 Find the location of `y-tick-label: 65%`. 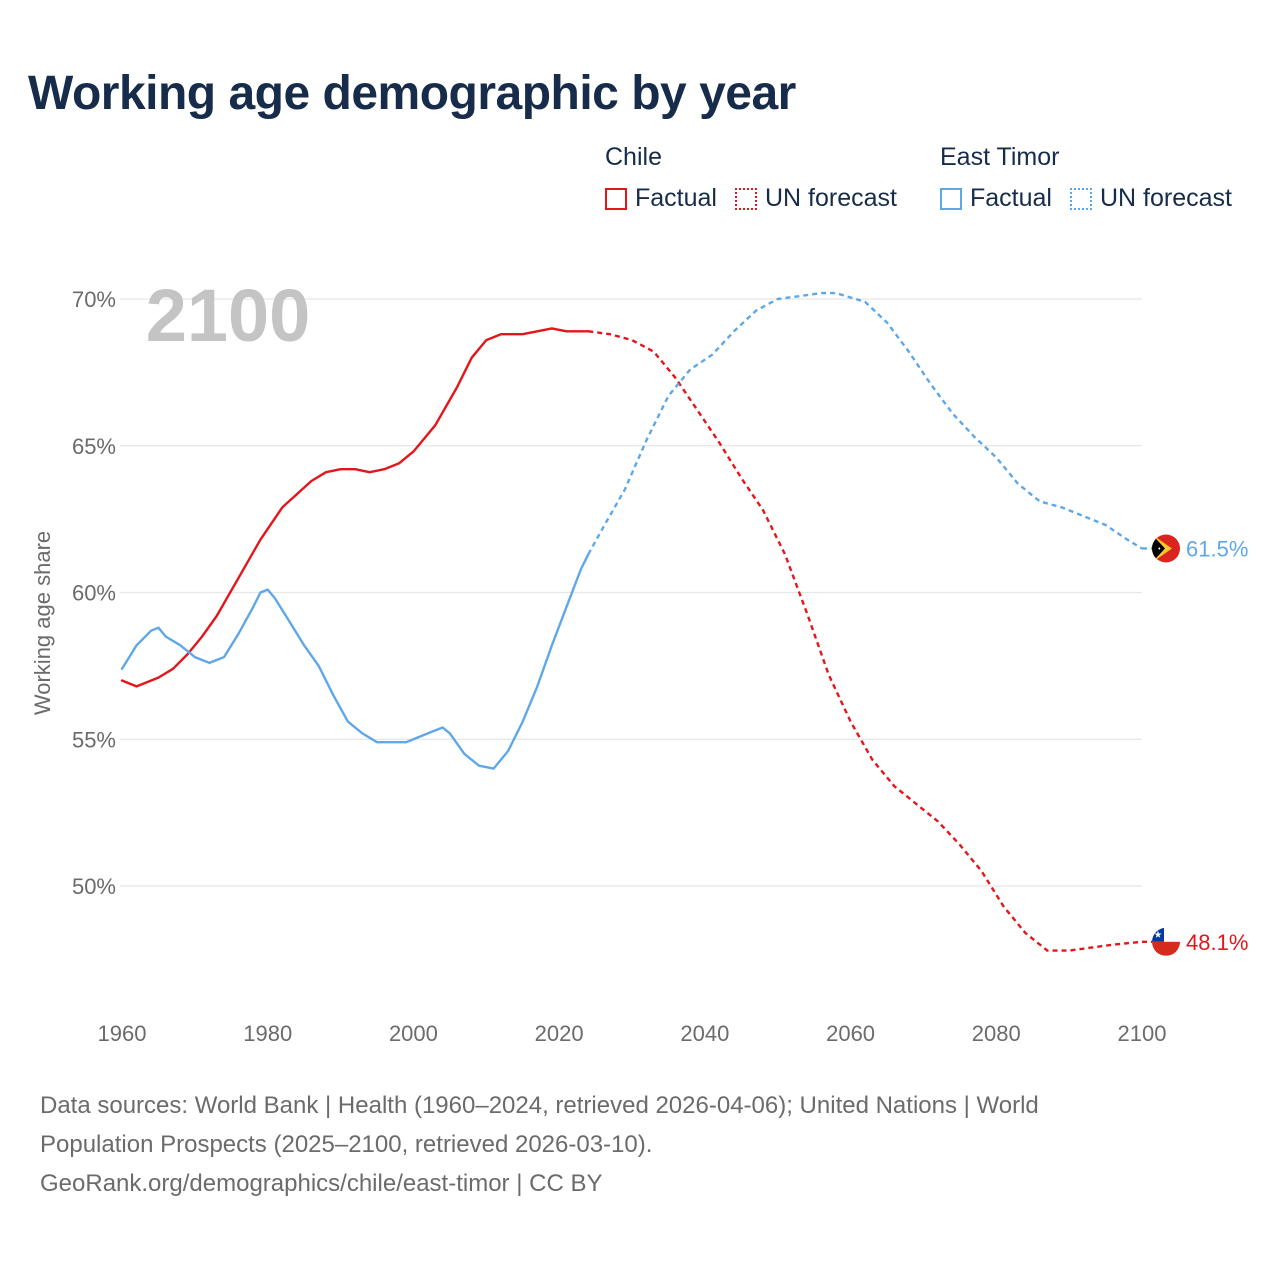

y-tick-label: 65% is located at coordinates (94, 446).